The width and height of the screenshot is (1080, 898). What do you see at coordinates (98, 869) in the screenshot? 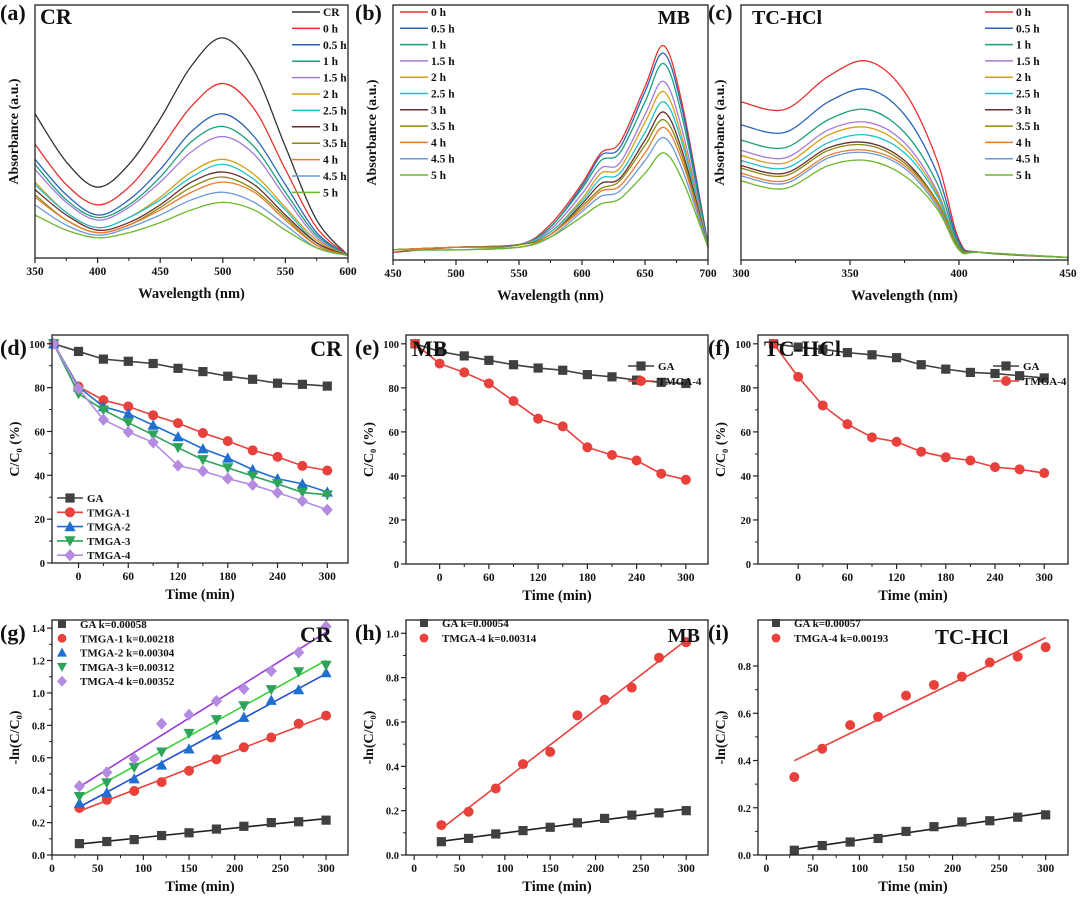
I see `x-tick-label: 50` at bounding box center [98, 869].